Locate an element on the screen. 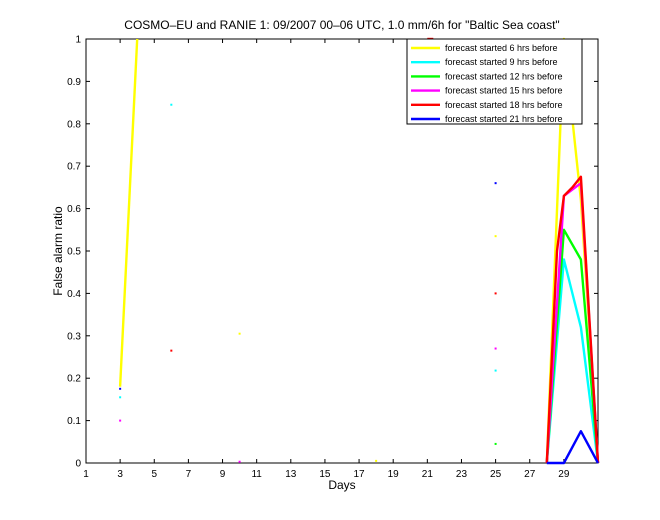 Image resolution: width=660 pixels, height=520 pixels. y-tick-label: 0.3 is located at coordinates (74, 336).